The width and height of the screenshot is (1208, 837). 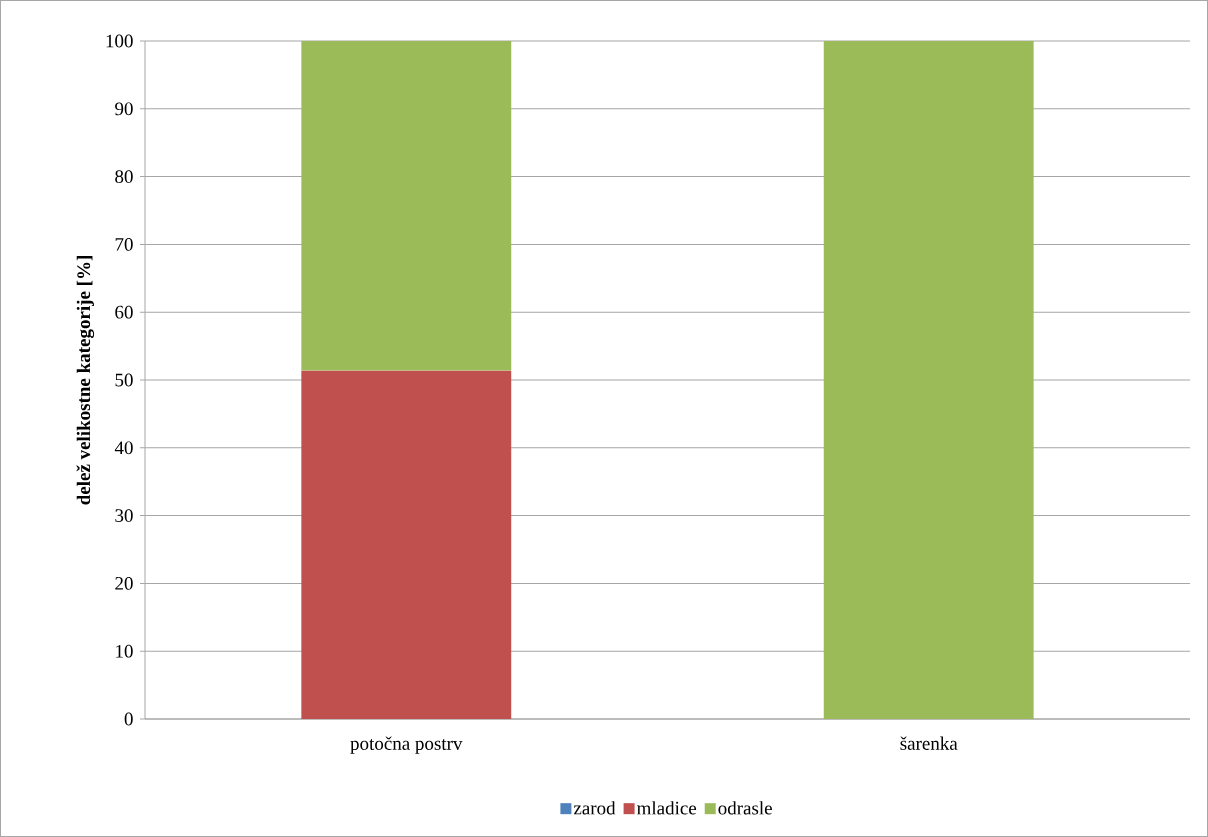 I want to click on y-tick-label: 0, so click(x=128, y=719).